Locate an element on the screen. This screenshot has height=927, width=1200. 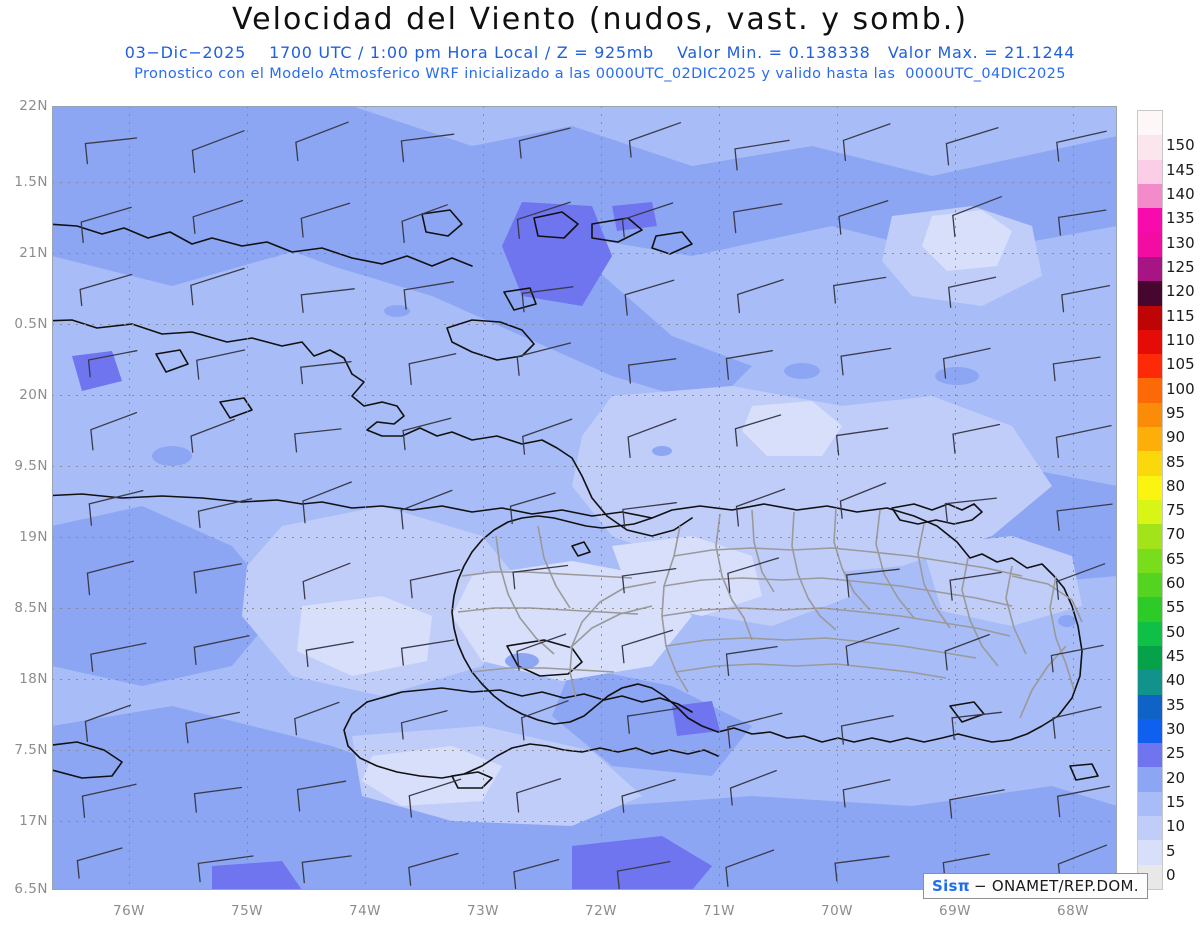
logo-brand: Sisπ is located at coordinates (951, 886).